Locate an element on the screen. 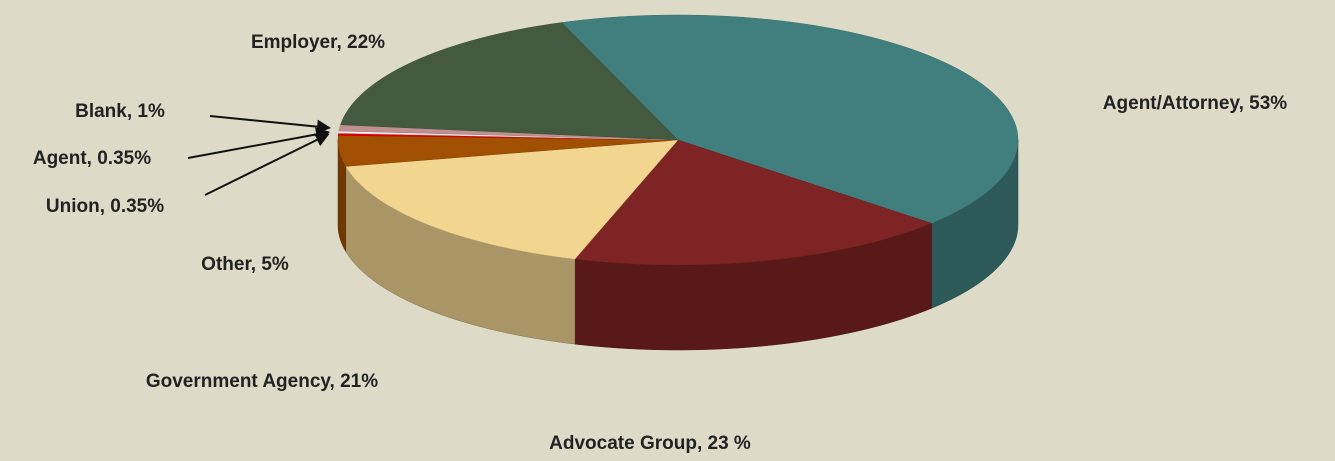  data-label: Government Agency, 21% is located at coordinates (262, 381).